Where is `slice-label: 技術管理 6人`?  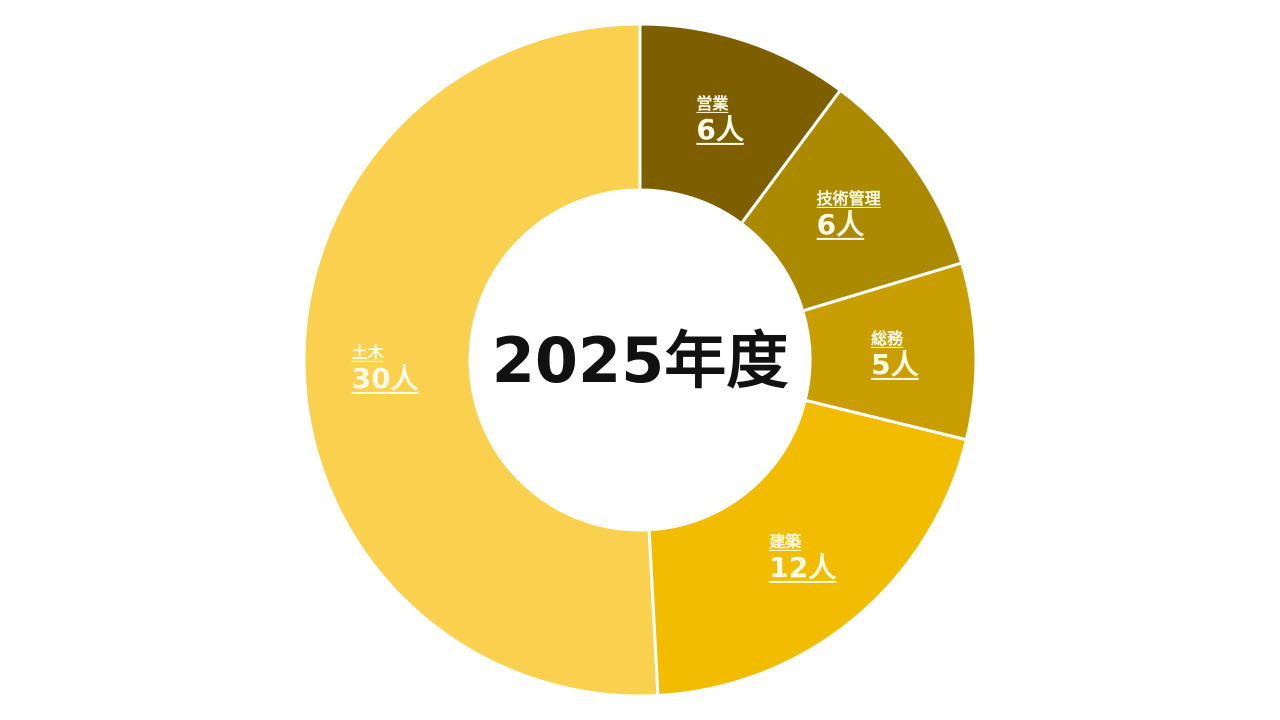 slice-label: 技術管理 6人 is located at coordinates (849, 213).